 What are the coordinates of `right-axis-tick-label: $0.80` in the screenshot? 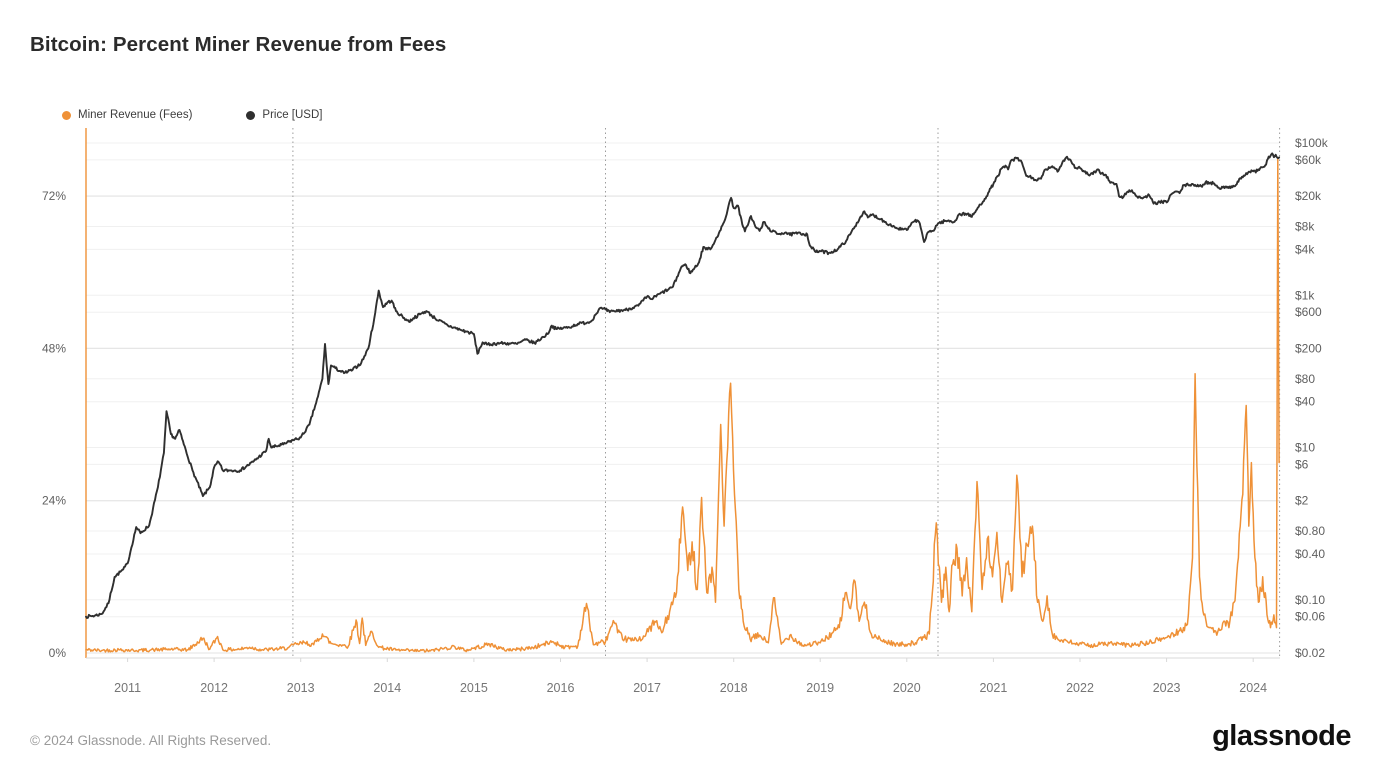 It's located at (1310, 531).